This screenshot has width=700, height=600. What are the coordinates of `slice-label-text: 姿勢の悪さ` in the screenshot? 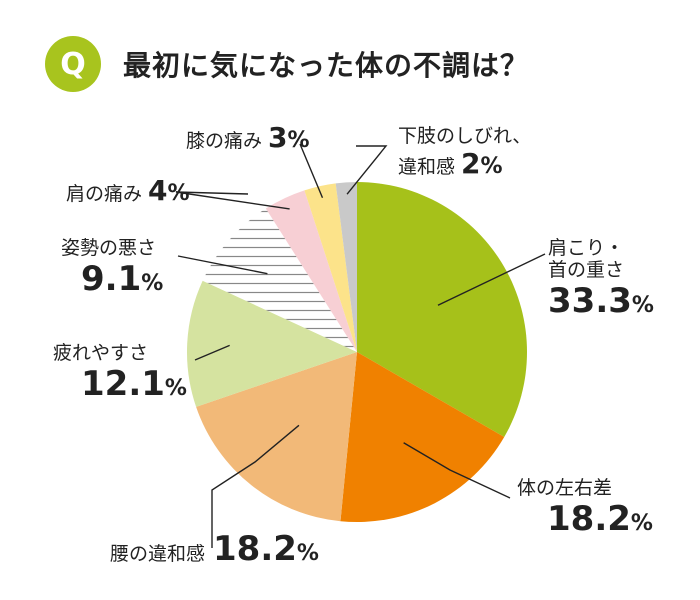 It's located at (109, 248).